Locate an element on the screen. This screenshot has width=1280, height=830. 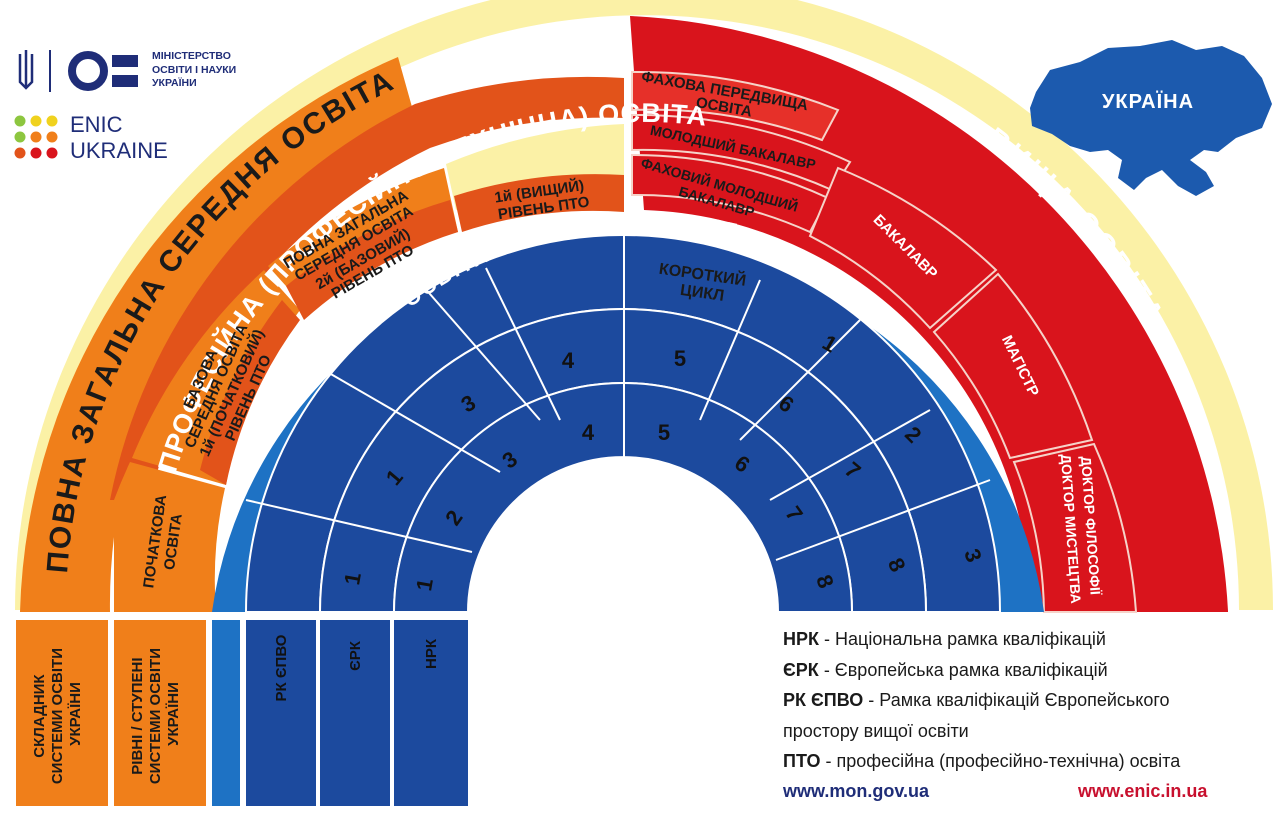
ministry-line-3: УКРАЇНИ is located at coordinates (174, 83).